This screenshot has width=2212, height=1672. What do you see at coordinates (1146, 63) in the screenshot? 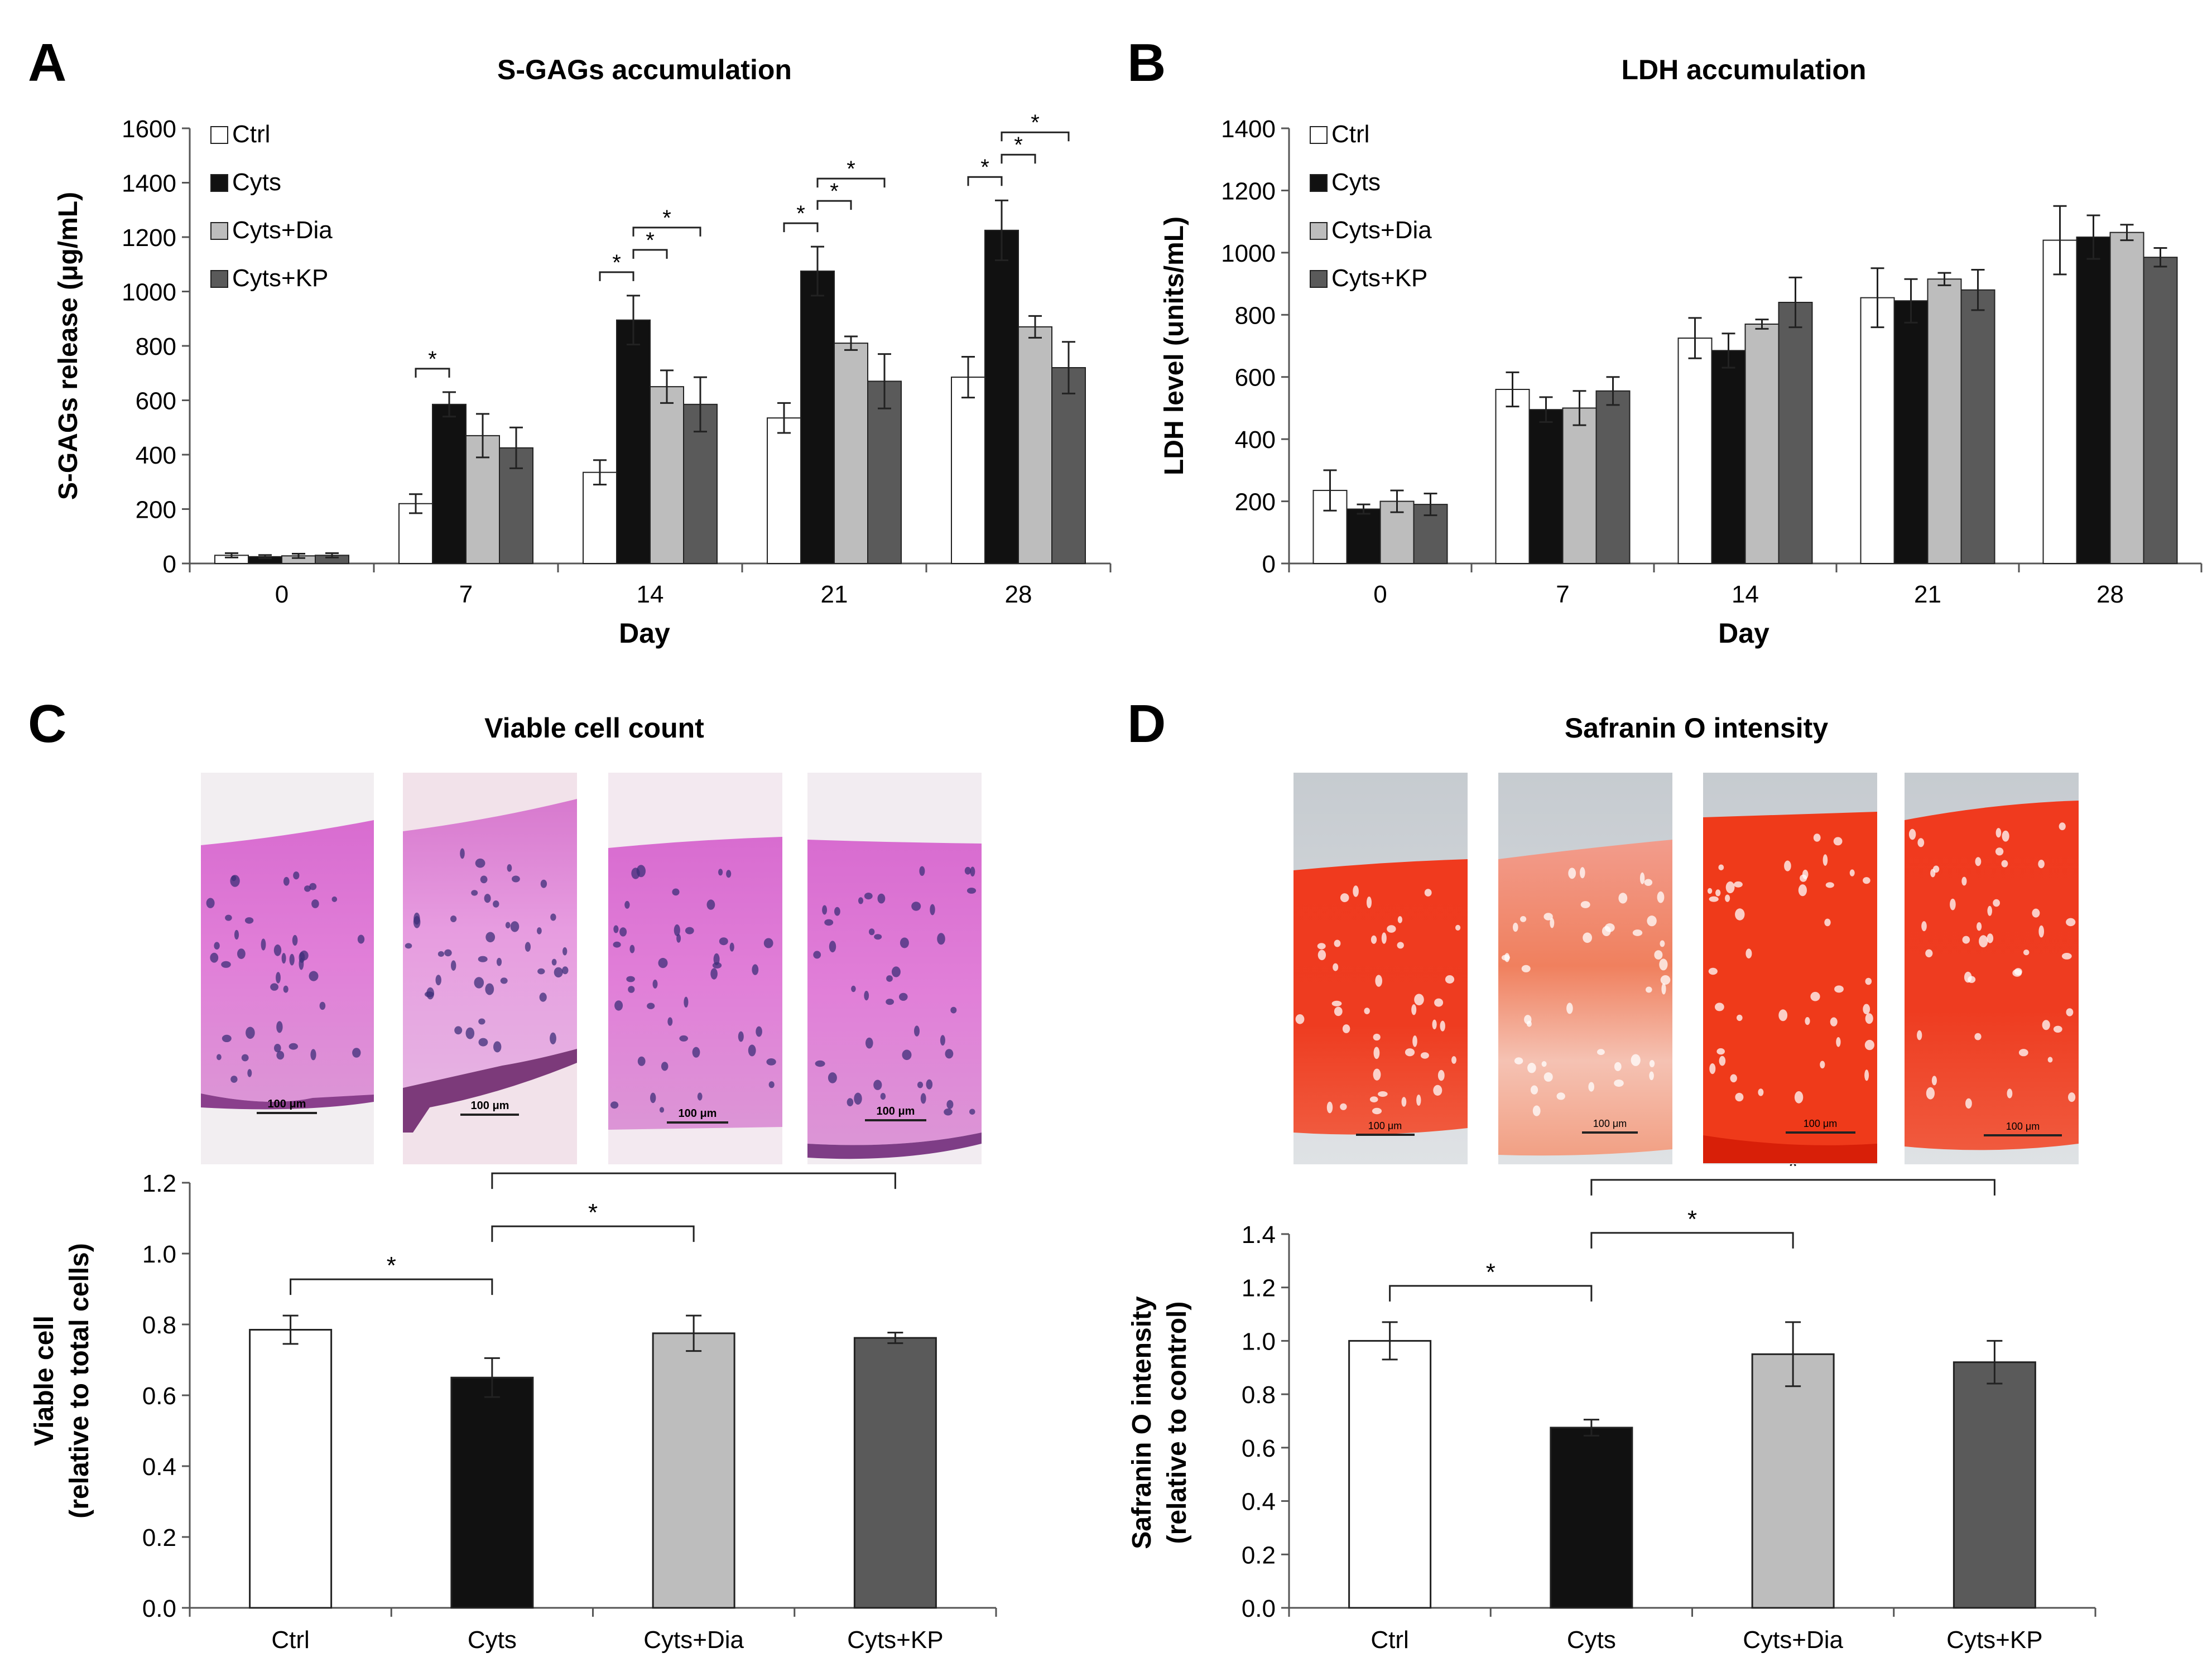
I see `panel-letter-b: B` at bounding box center [1146, 63].